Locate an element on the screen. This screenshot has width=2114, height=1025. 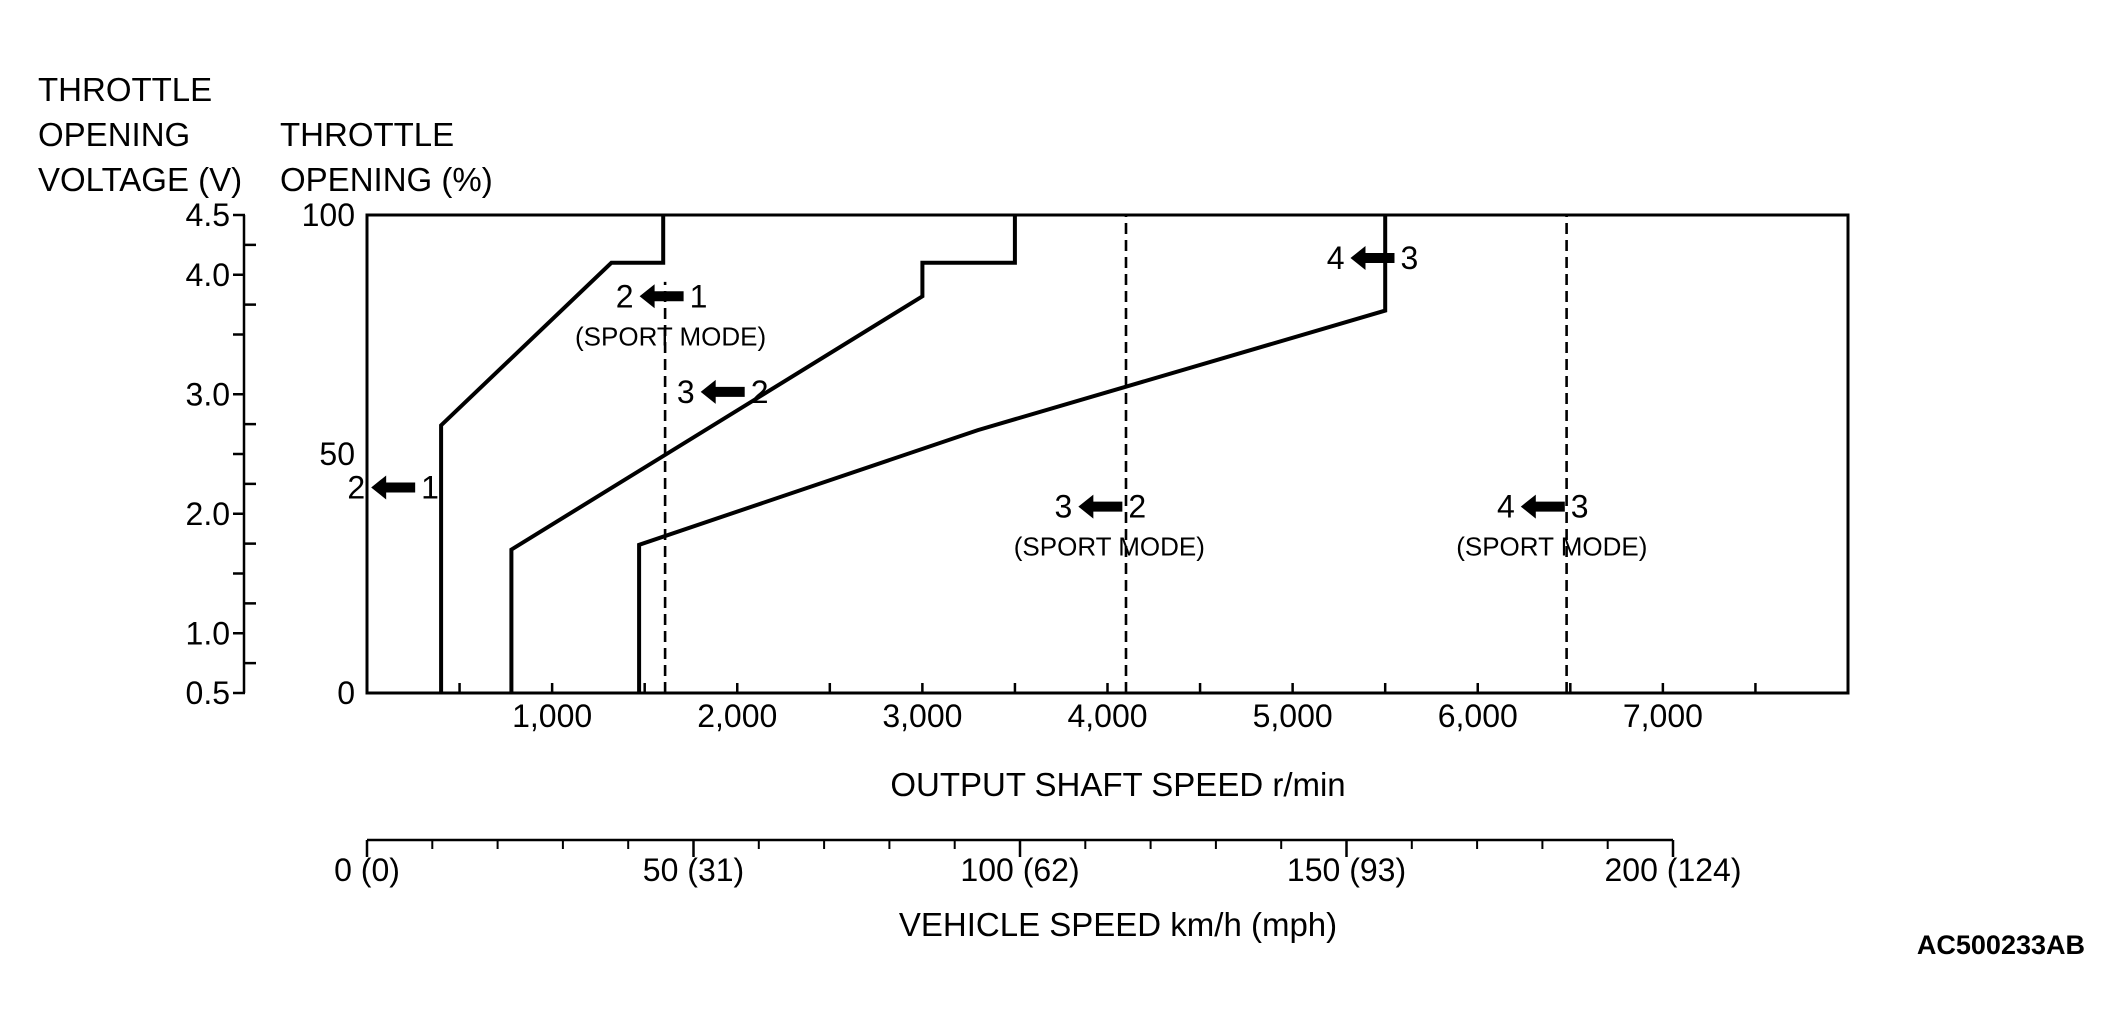
x-tick-label: 2,000 is located at coordinates (737, 716).